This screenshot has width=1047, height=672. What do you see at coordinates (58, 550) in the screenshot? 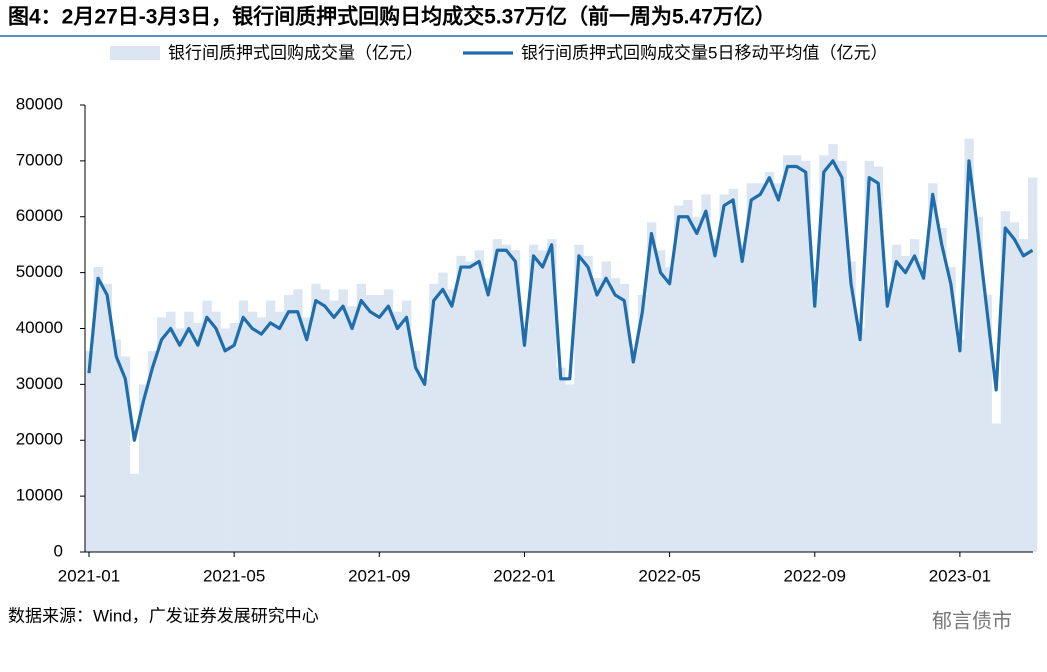
I see `y-tick-label: 0` at bounding box center [58, 550].